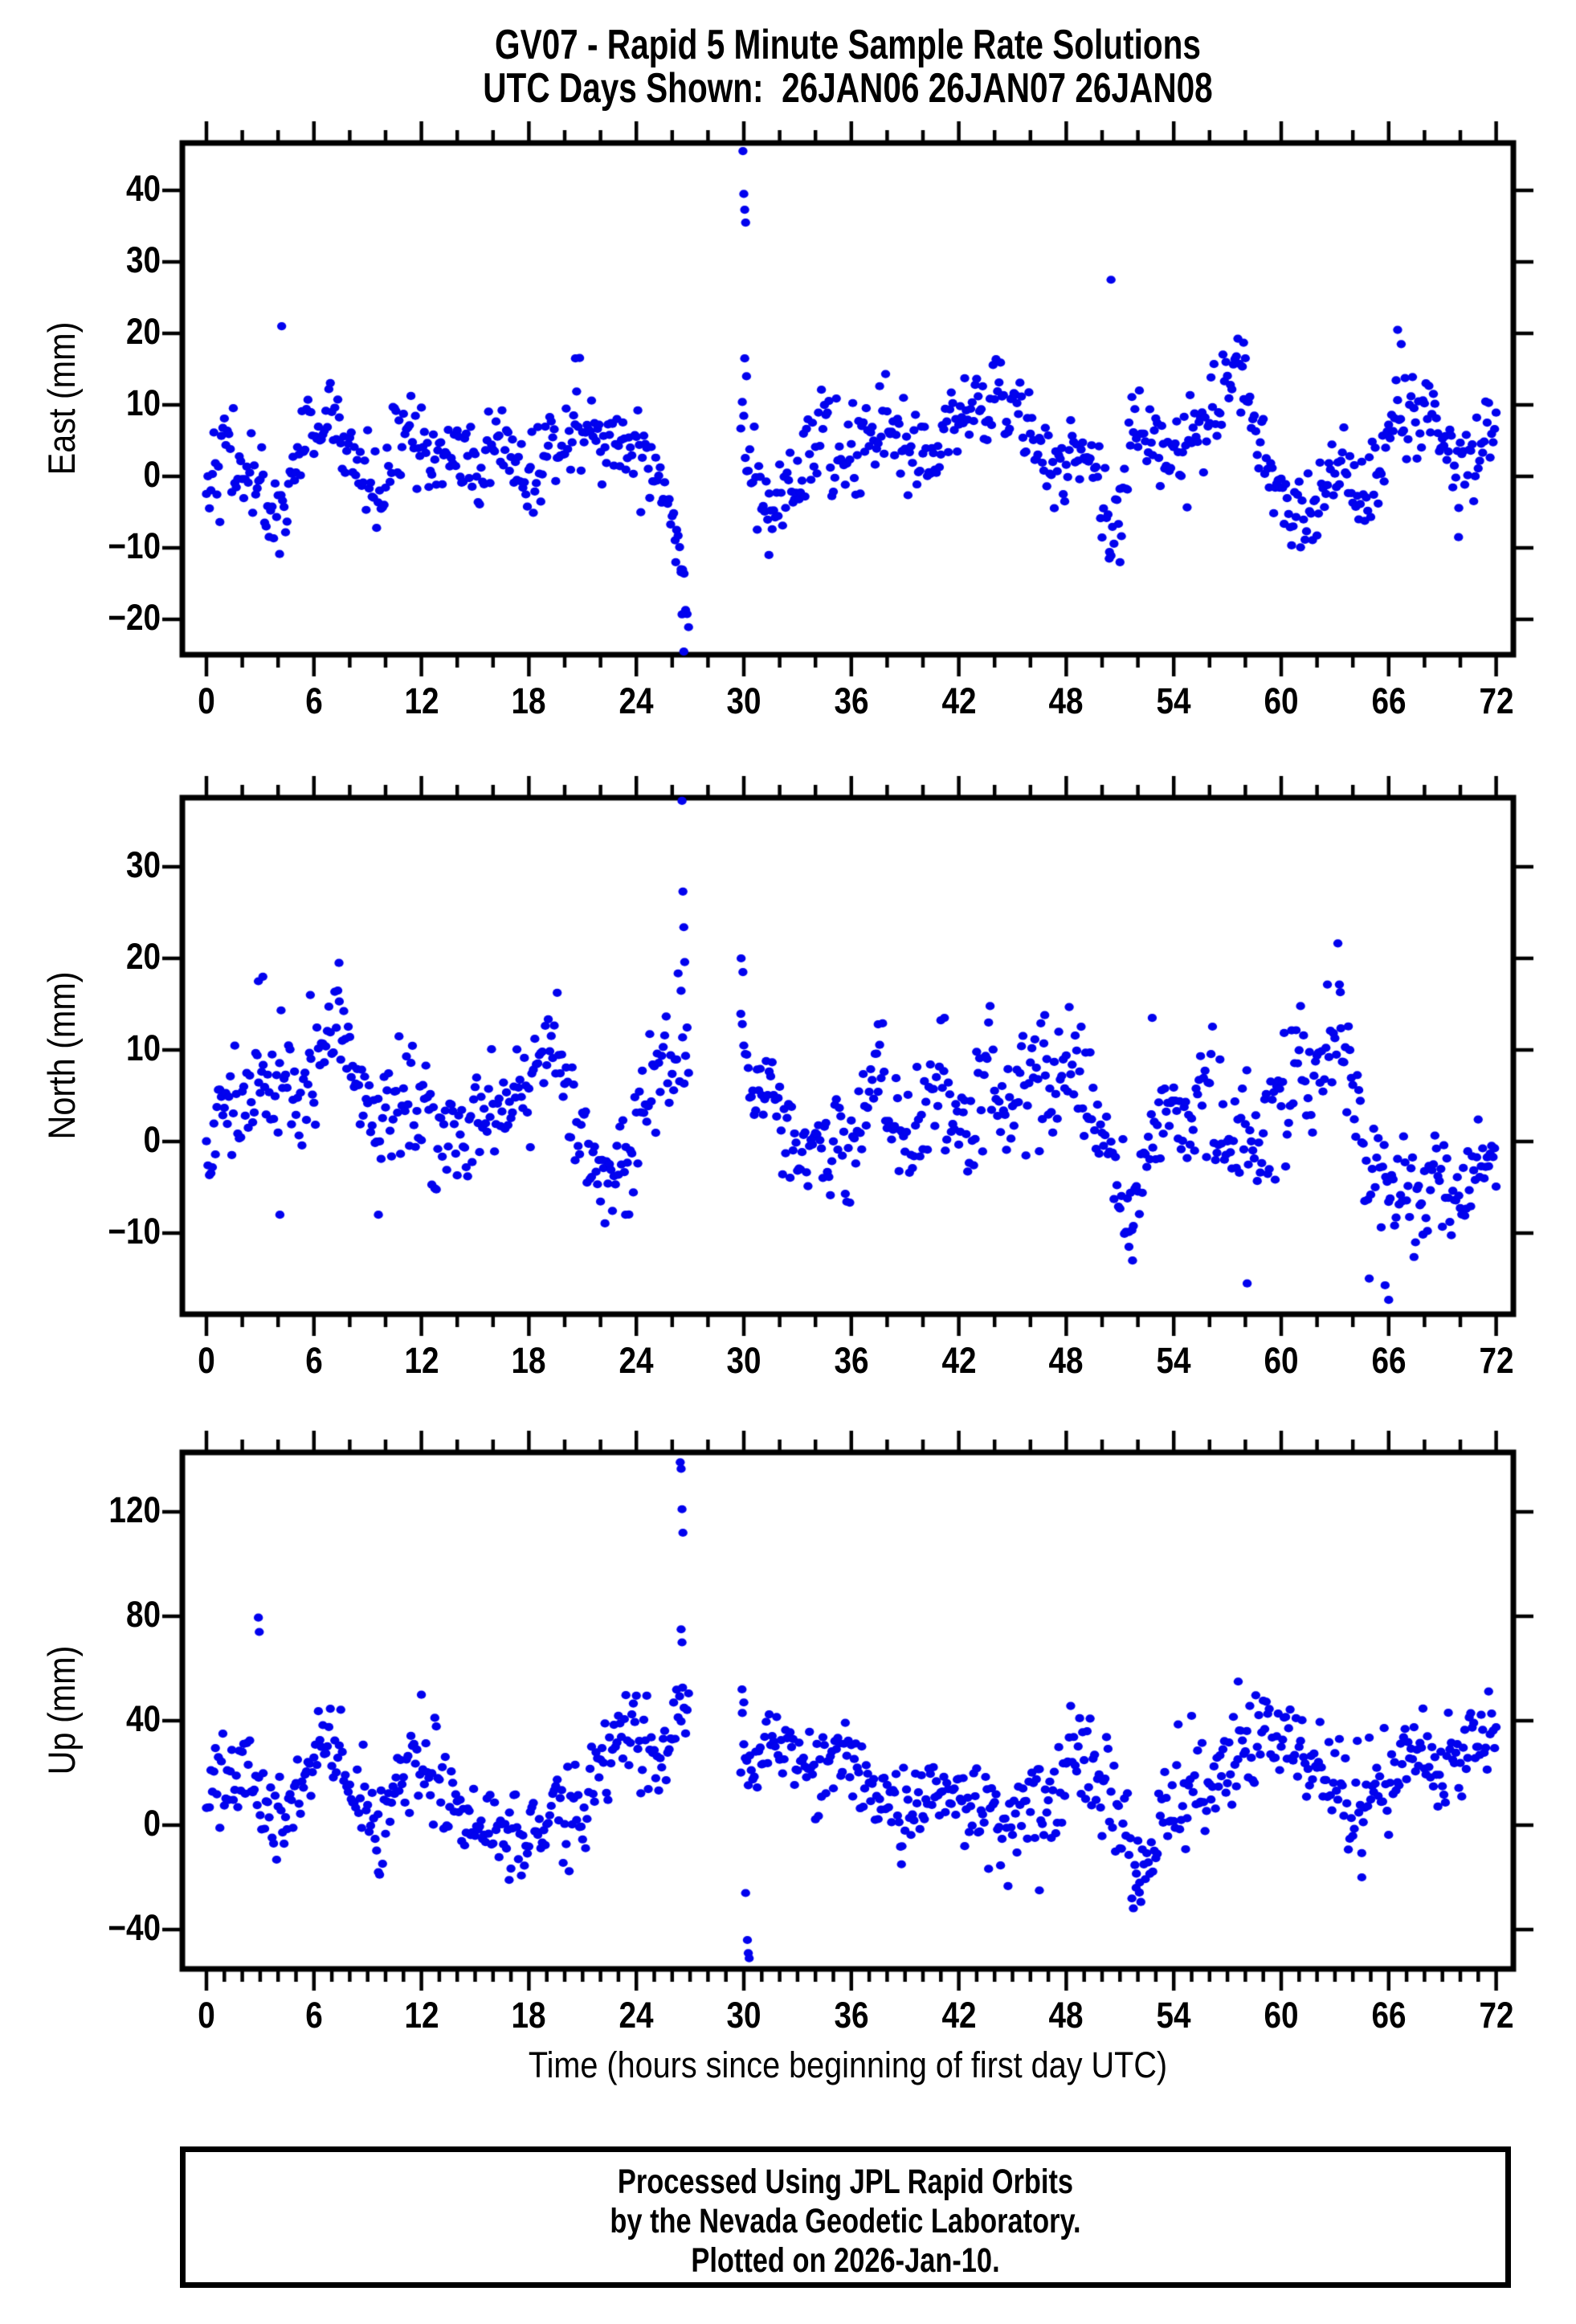 The image size is (1576, 2324). I want to click on x-tick-label-north: 60, so click(1281, 1360).